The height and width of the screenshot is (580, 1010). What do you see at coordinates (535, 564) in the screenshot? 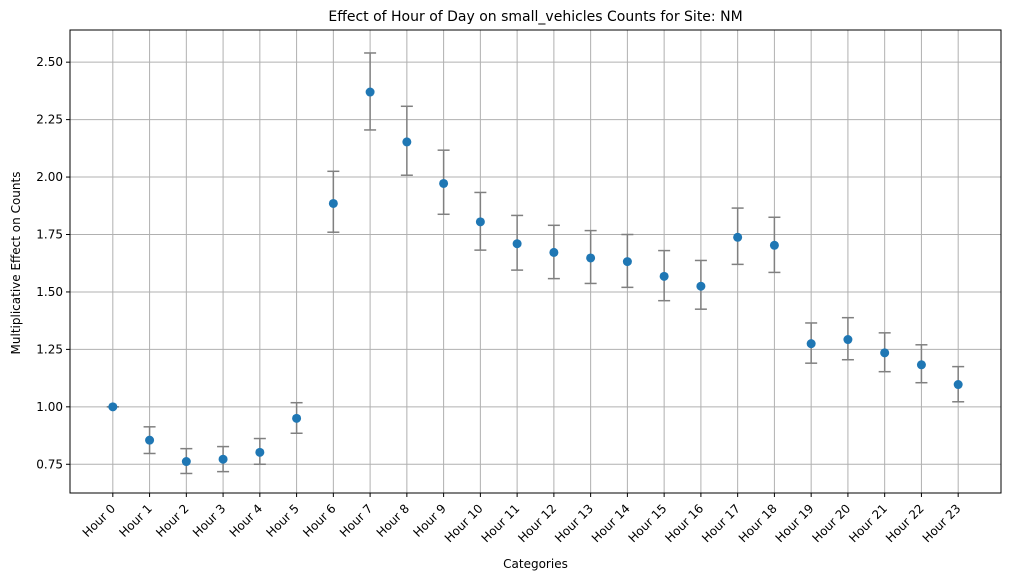
I see `x-axis-label: Categories` at bounding box center [535, 564].